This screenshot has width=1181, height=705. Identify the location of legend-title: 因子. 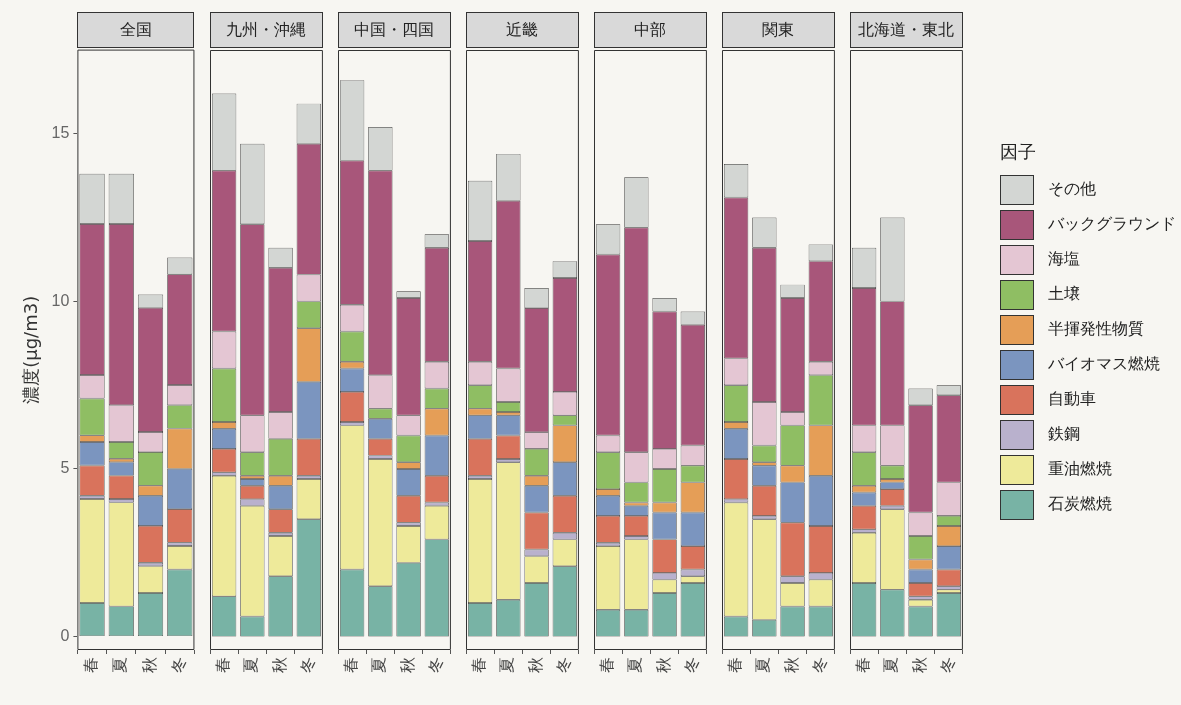
(1018, 152).